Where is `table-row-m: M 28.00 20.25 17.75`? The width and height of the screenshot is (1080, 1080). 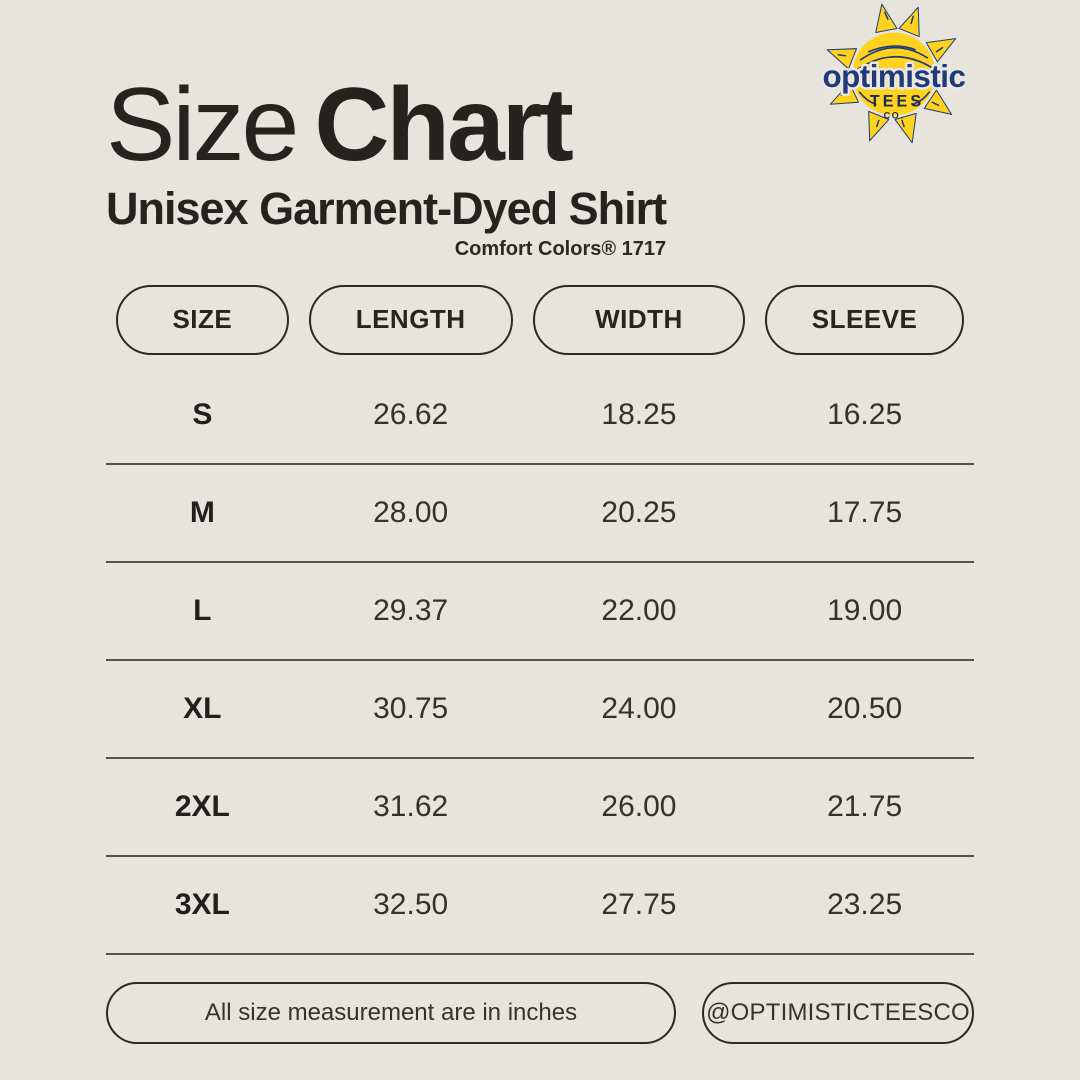
table-row-m: M 28.00 20.25 17.75 is located at coordinates (540, 514).